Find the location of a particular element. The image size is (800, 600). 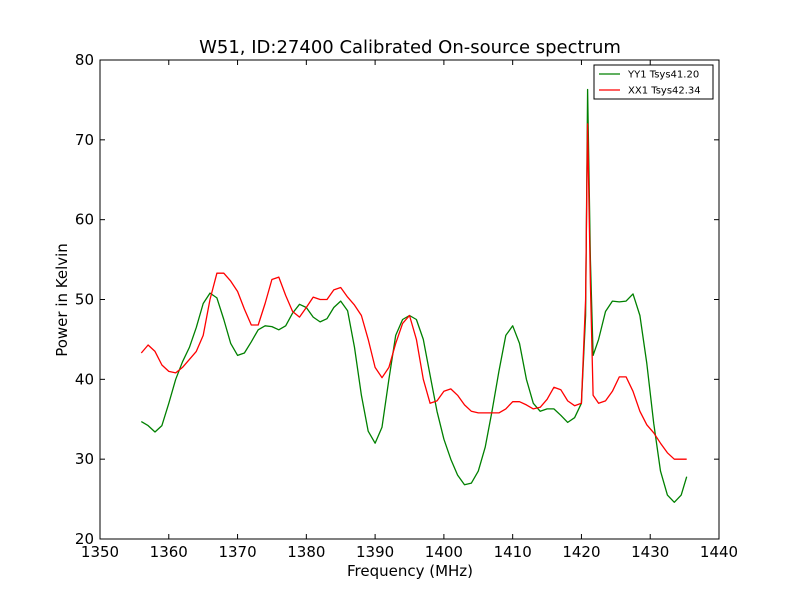

legend-box is located at coordinates (653, 82).